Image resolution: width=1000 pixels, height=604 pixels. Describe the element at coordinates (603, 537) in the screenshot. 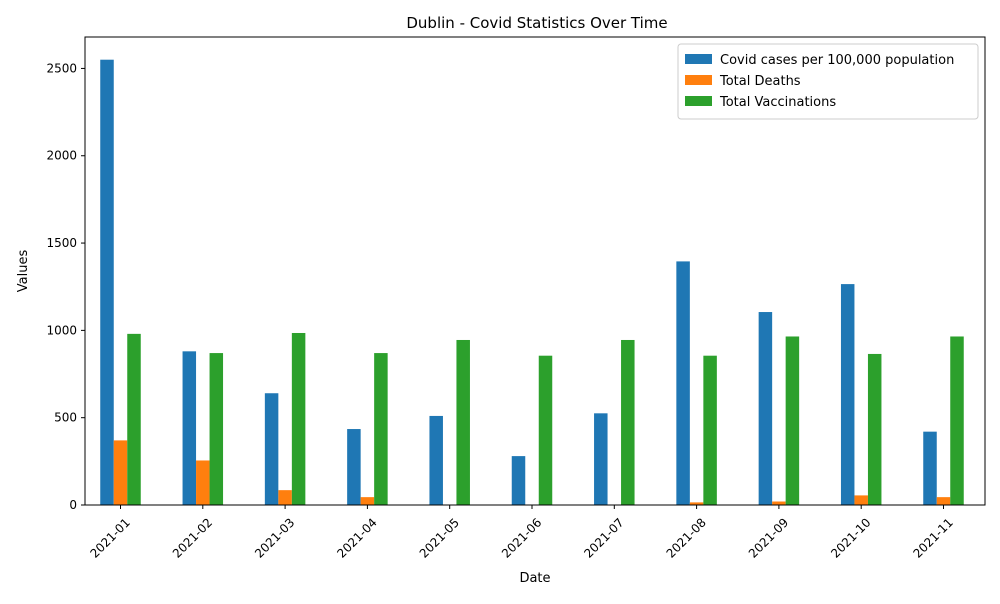

I see `x-tick-label: 2021-07` at that location.